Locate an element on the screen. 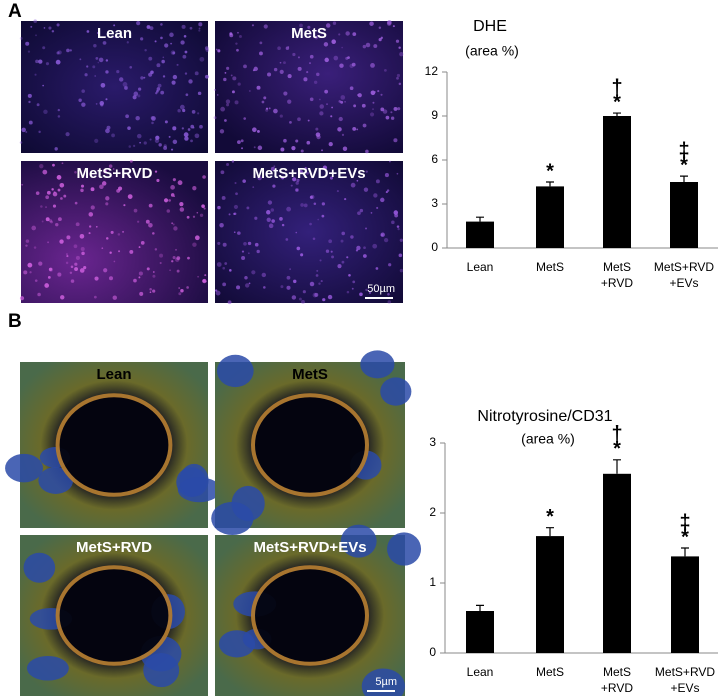 The height and width of the screenshot is (696, 720). chart-title: Nitrotyrosine/CD31 is located at coordinates (544, 416).